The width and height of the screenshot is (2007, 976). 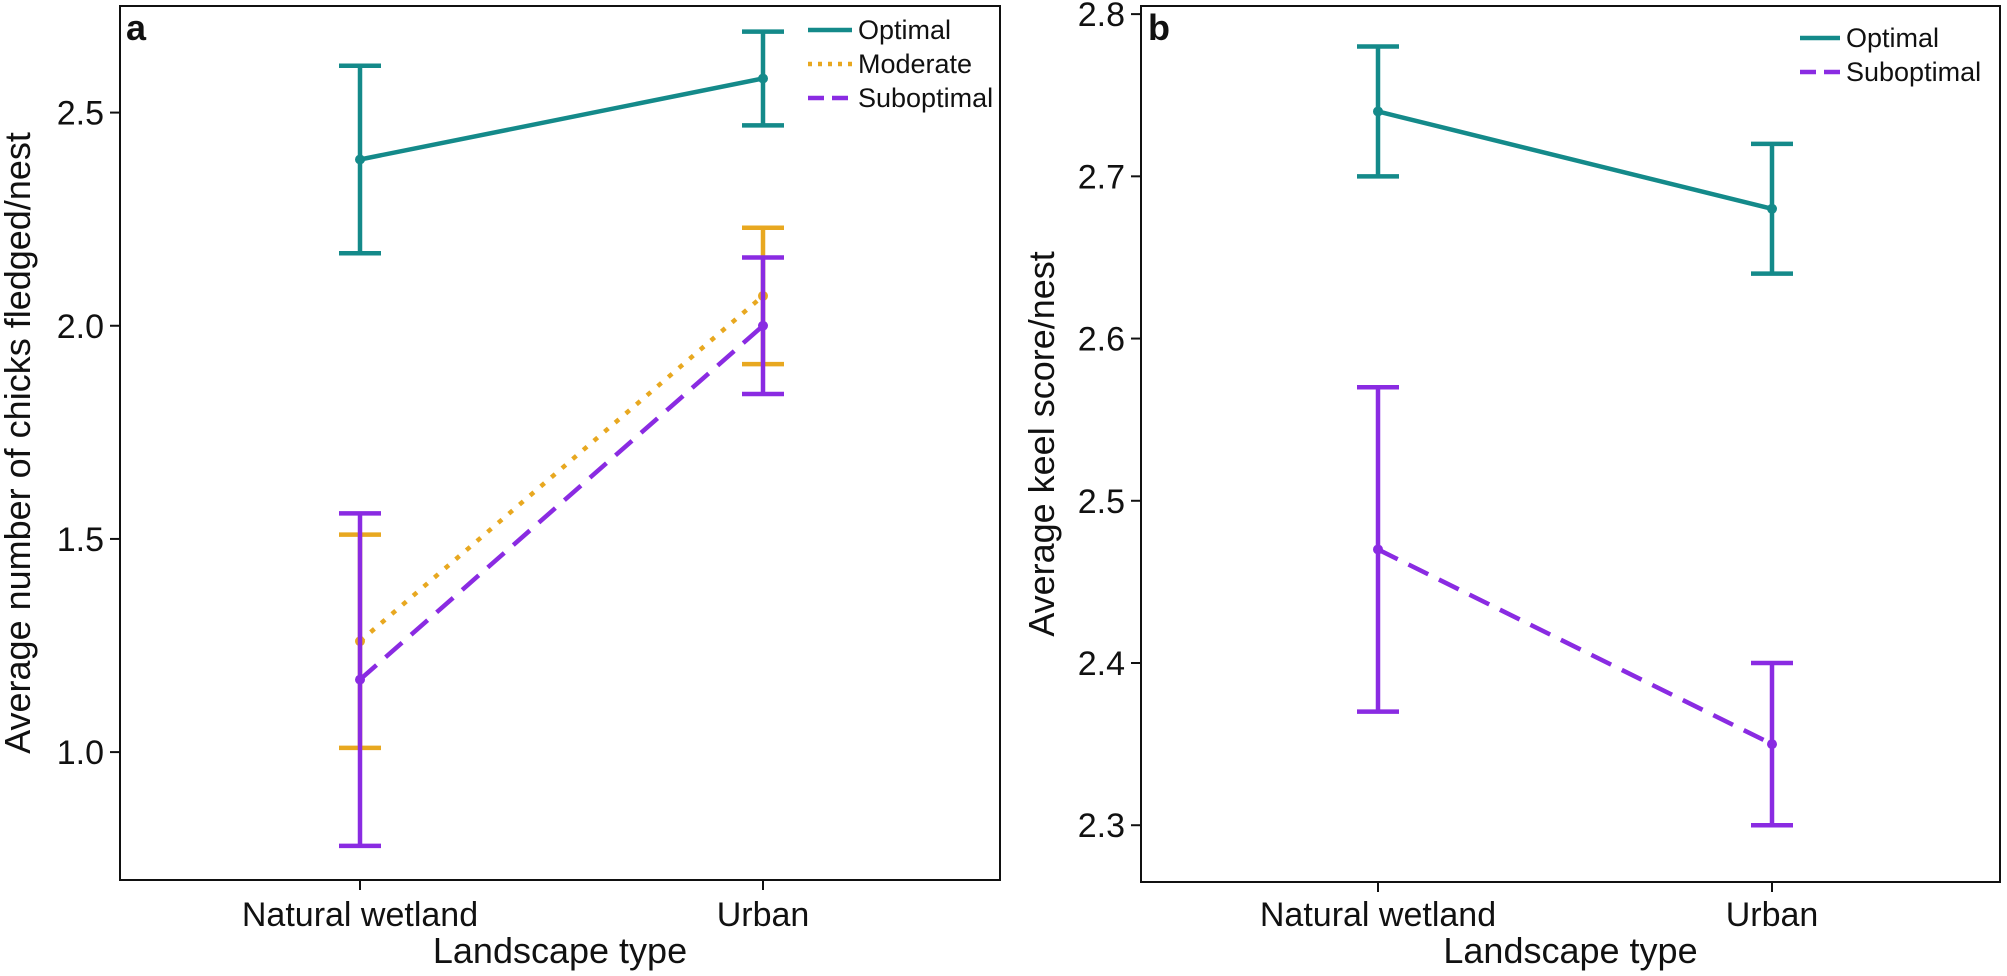 I want to click on y-tick-label: 2.4, so click(x=1101, y=664).